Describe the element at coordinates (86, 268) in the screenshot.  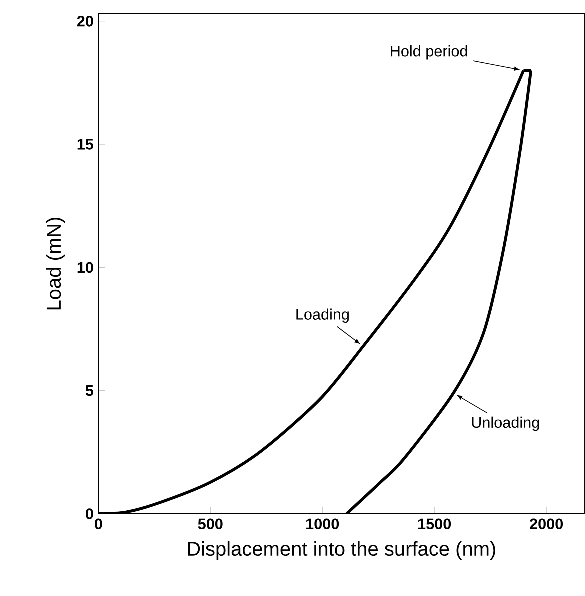
I see `y-tick-label: 10` at that location.